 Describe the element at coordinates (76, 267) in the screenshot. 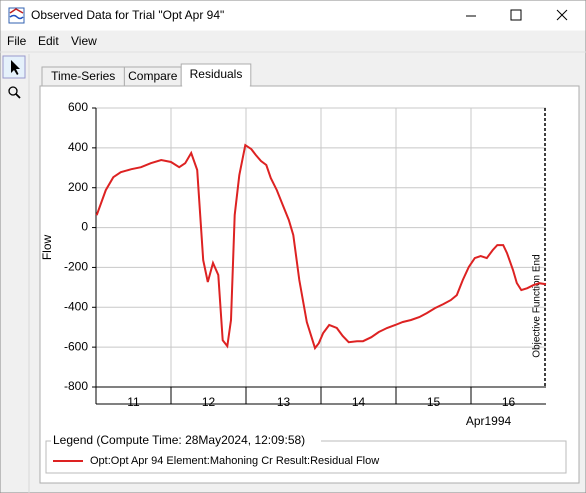

I see `y-tick-label: -200` at that location.